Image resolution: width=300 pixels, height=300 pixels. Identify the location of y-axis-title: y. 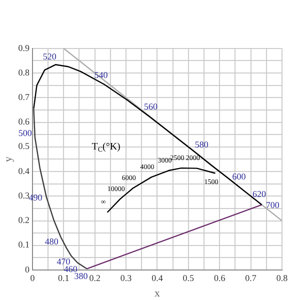
(8, 159).